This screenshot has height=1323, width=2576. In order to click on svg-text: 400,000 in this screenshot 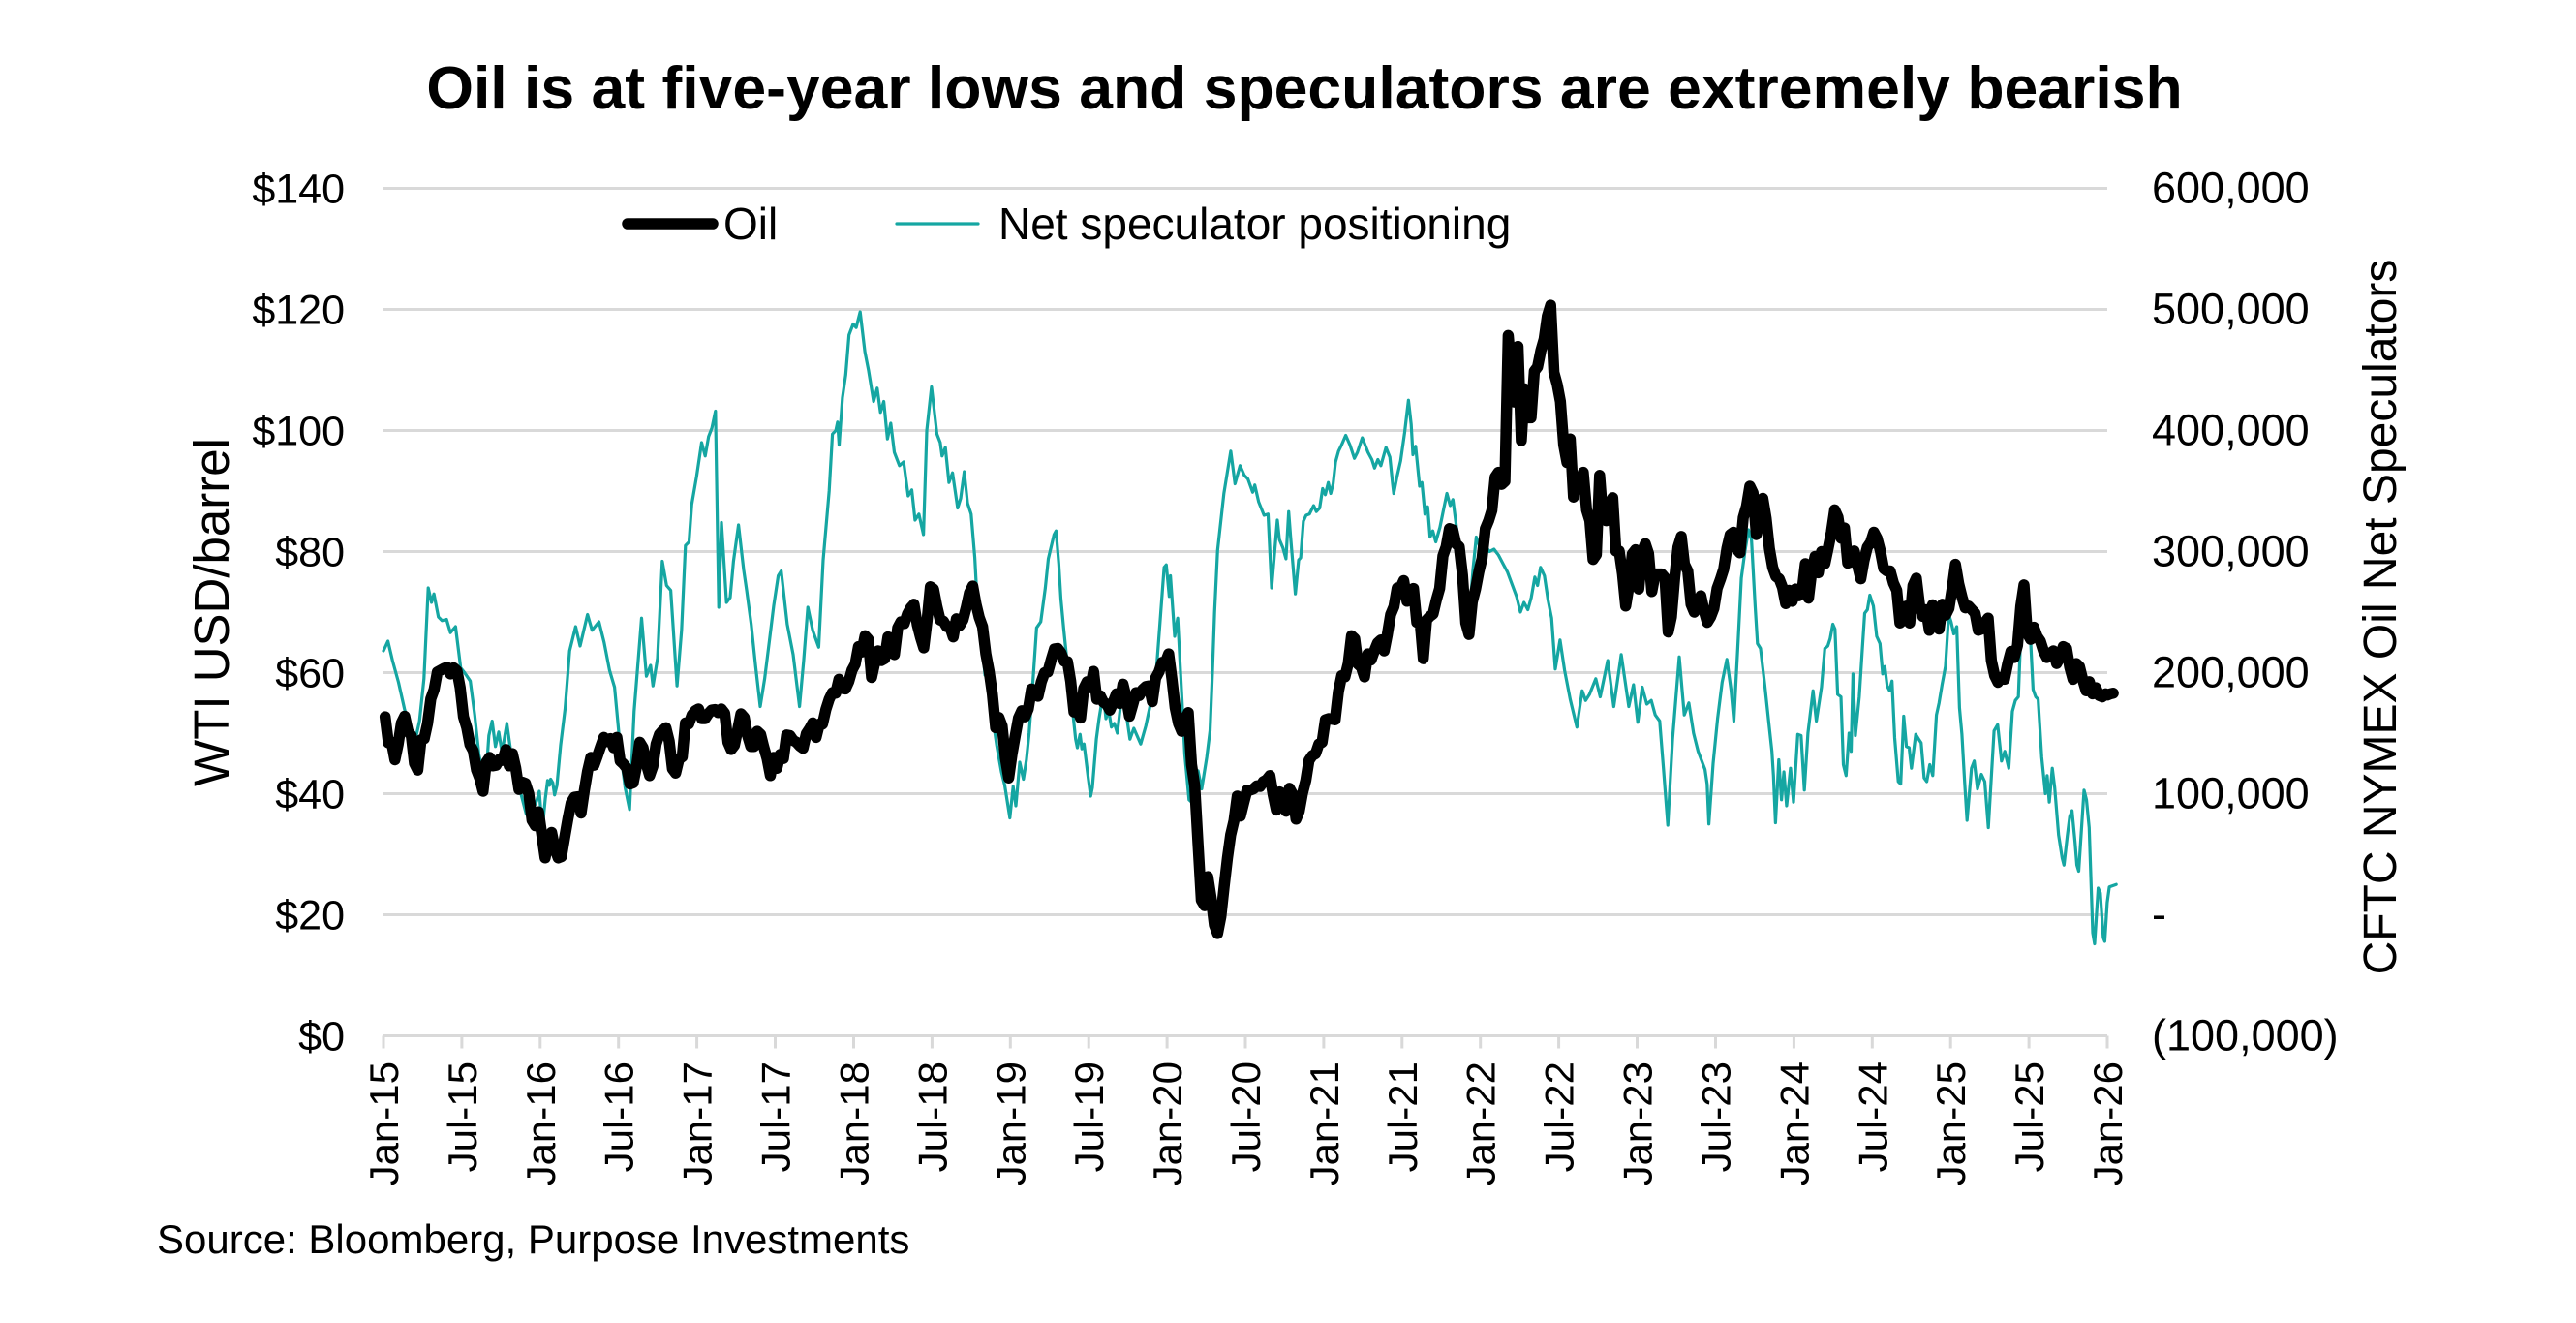, I will do `click(2231, 431)`.